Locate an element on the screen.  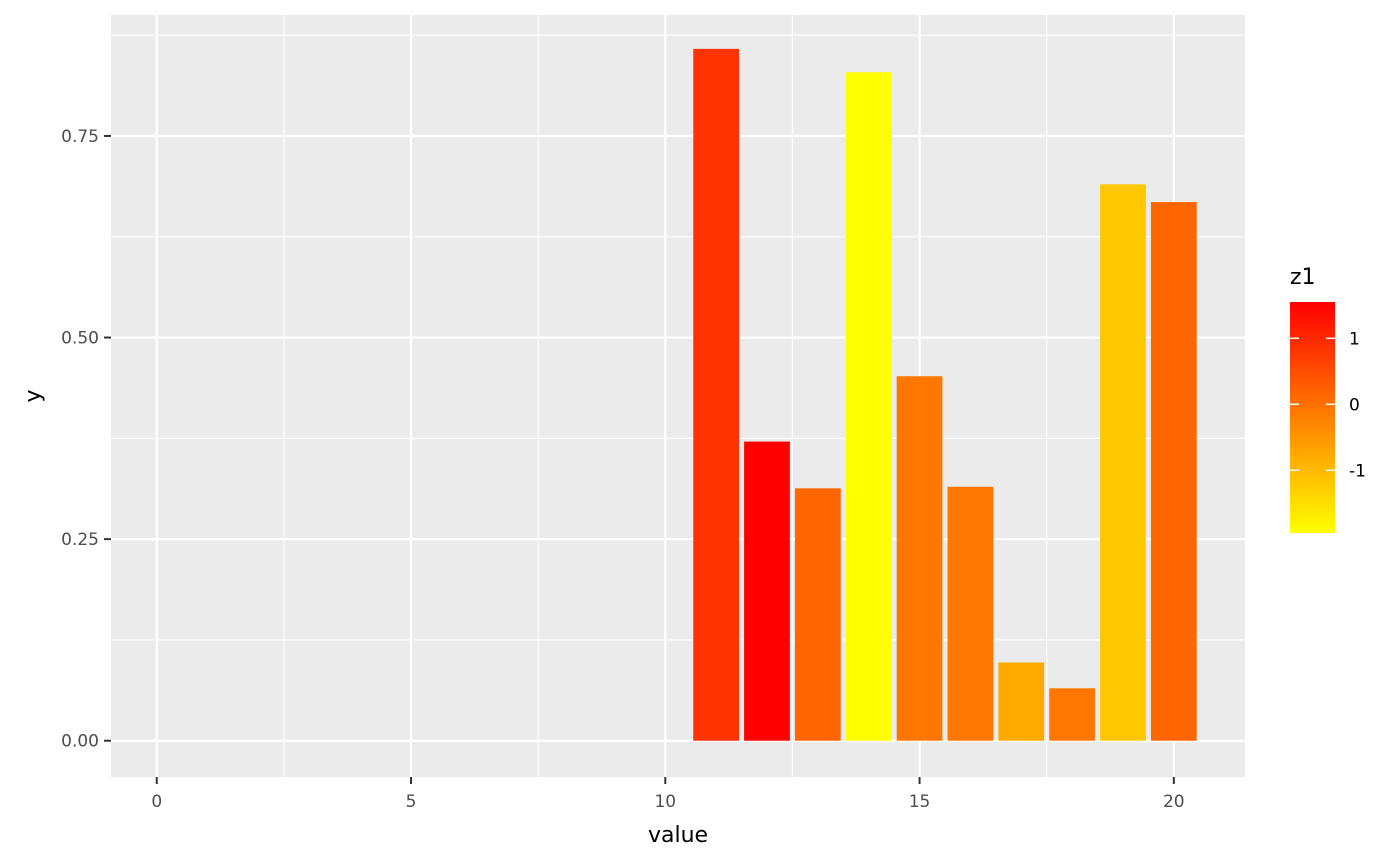
x-axis: 0 5 10 15 20 is located at coordinates (668, 794).